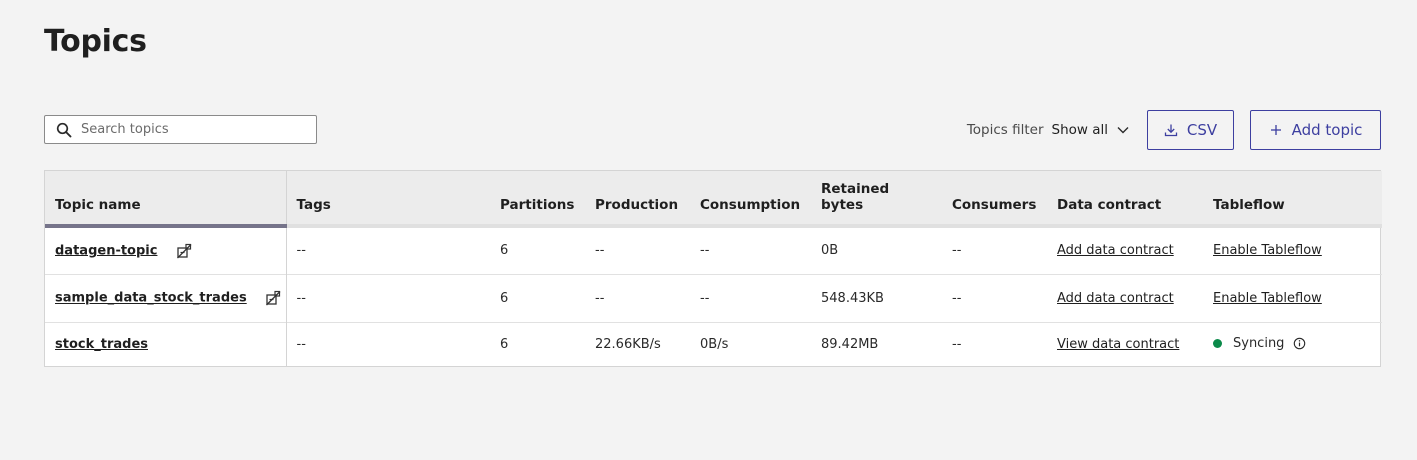 Image resolution: width=1417 pixels, height=460 pixels. I want to click on column-header-production: Production, so click(637, 199).